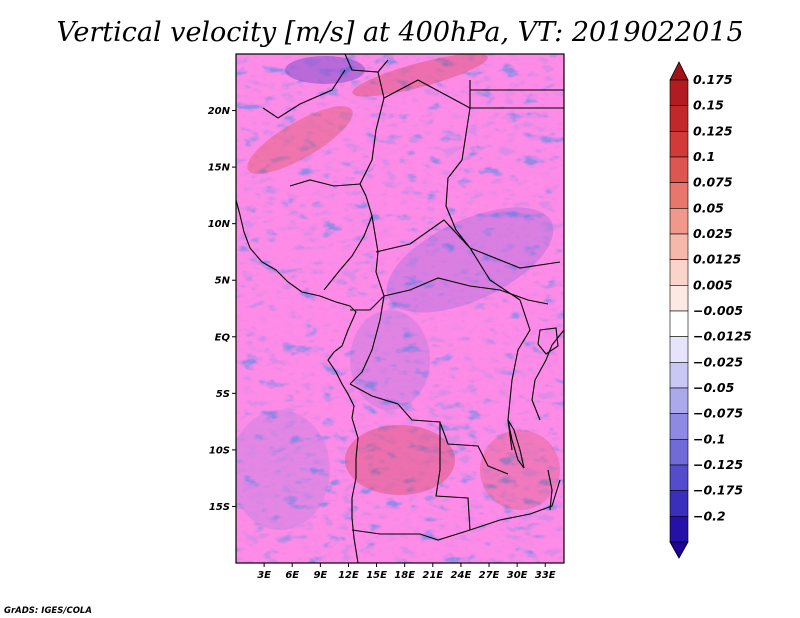 The width and height of the screenshot is (800, 618). Describe the element at coordinates (718, 310) in the screenshot. I see `colorbar-label: −0.005` at that location.